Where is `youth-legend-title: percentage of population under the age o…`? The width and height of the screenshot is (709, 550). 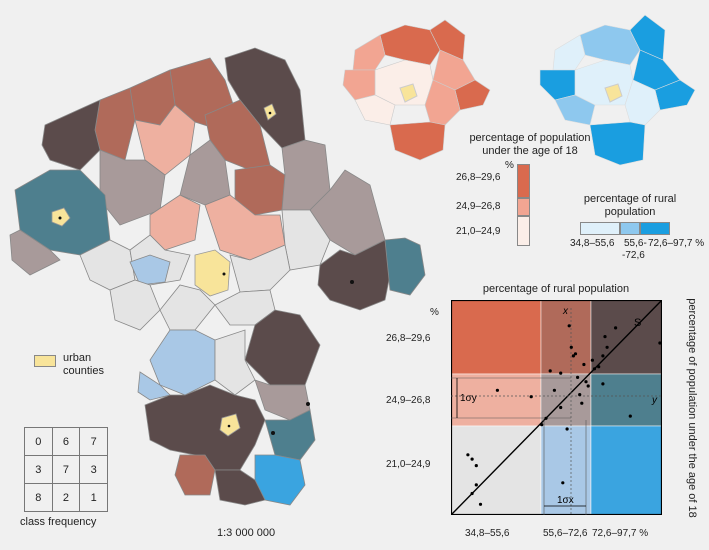
youth-legend-title: percentage of population under the age o… is located at coordinates (530, 145).